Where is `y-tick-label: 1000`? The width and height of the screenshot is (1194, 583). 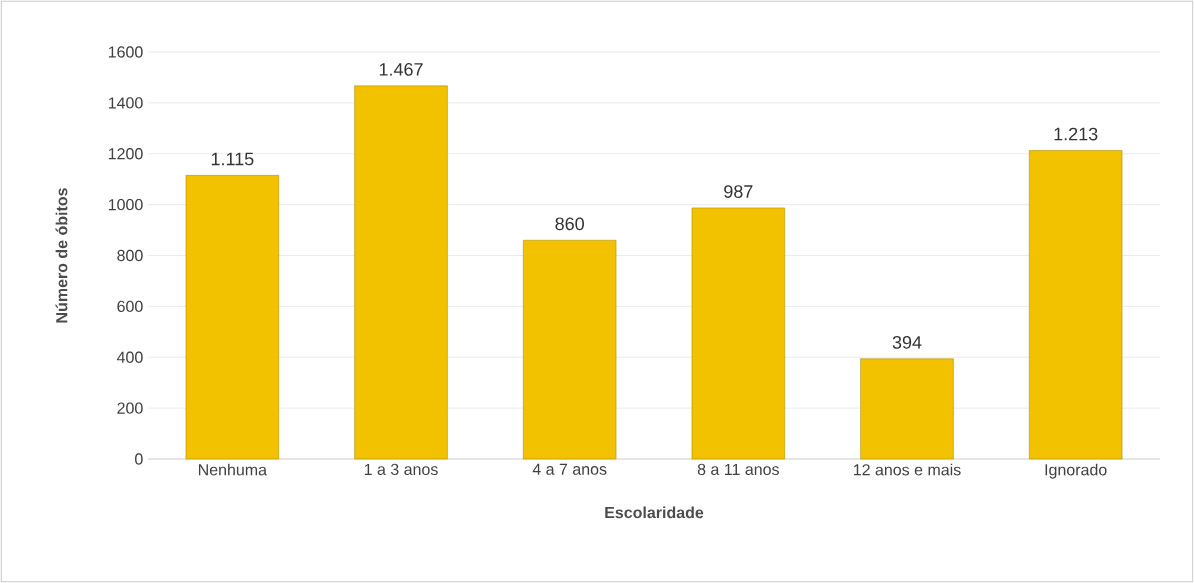 y-tick-label: 1000 is located at coordinates (125, 204).